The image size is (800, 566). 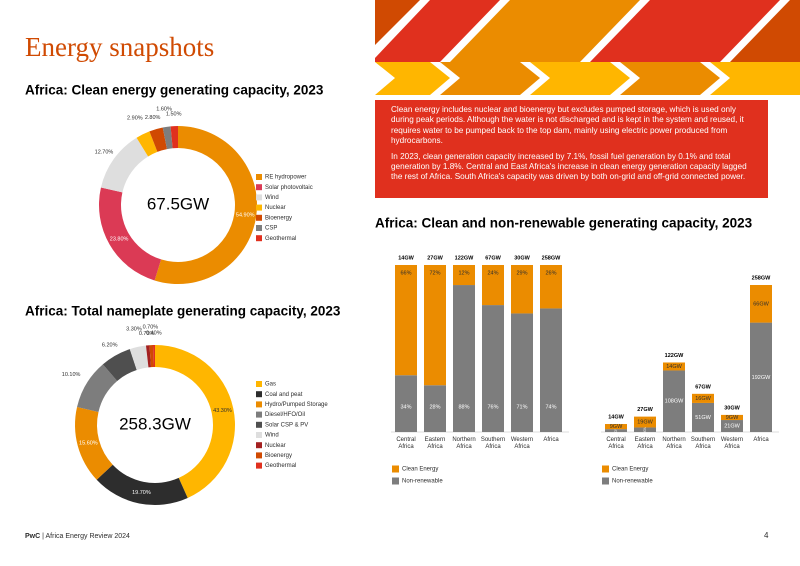 What do you see at coordinates (435, 443) in the screenshot?
I see `x-tick-label: Eastern Africa` at bounding box center [435, 443].